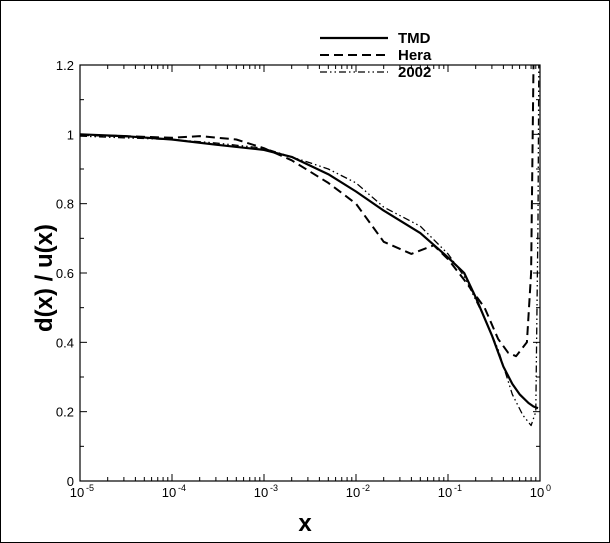  What do you see at coordinates (90, 488) in the screenshot?
I see `x-tick-exponent: -5` at bounding box center [90, 488].